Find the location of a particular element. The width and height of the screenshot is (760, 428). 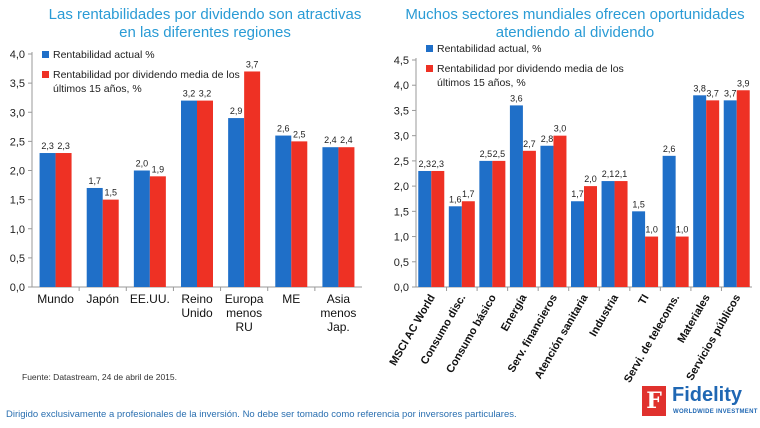

x-category-label: Asia is located at coordinates (339, 299).